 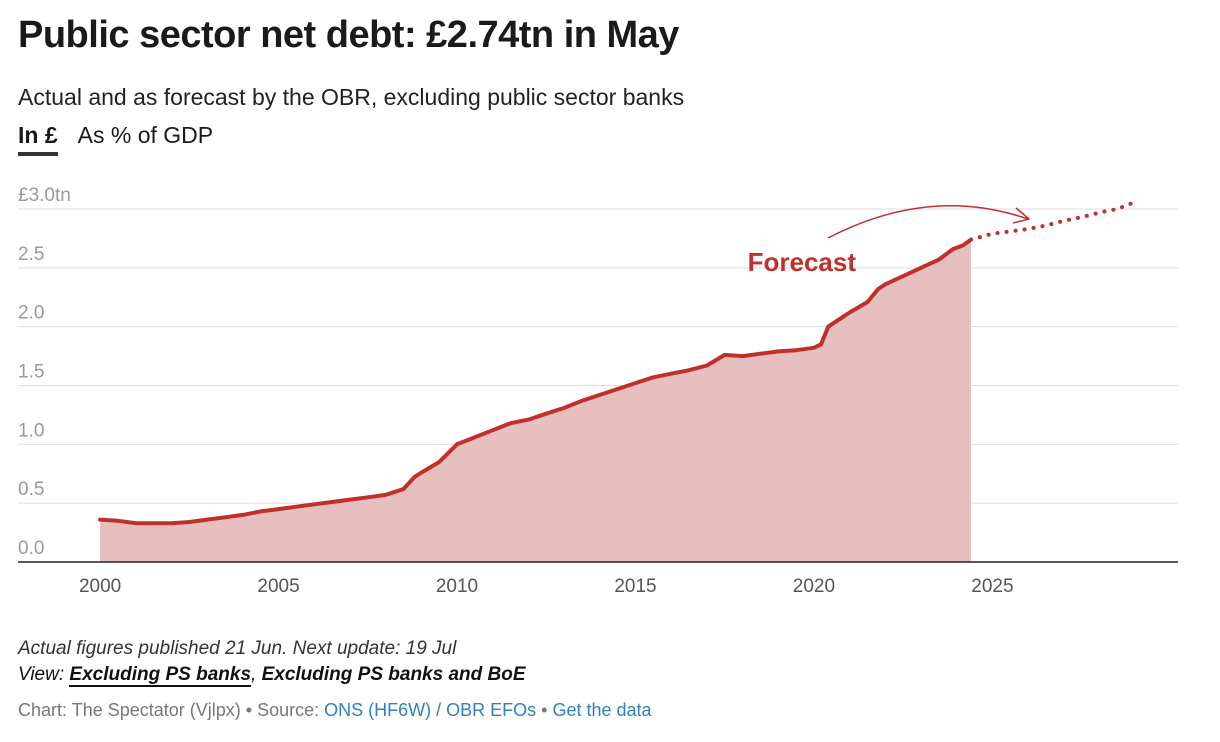 What do you see at coordinates (928, 221) in the screenshot?
I see `forecast-arrow` at bounding box center [928, 221].